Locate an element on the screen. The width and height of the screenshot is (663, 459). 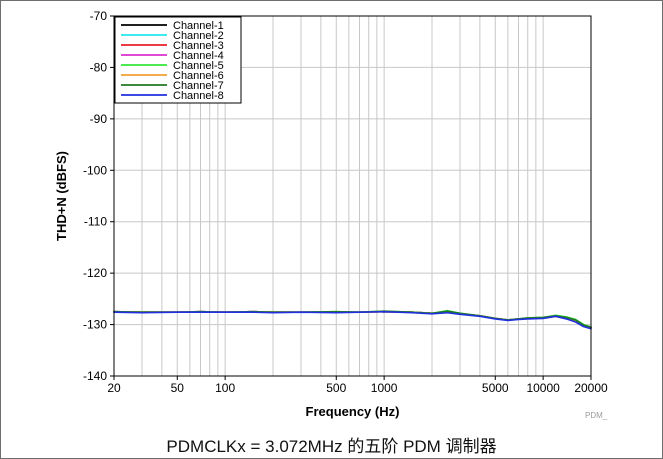
figure-id-watermark: PDM_ is located at coordinates (596, 415).